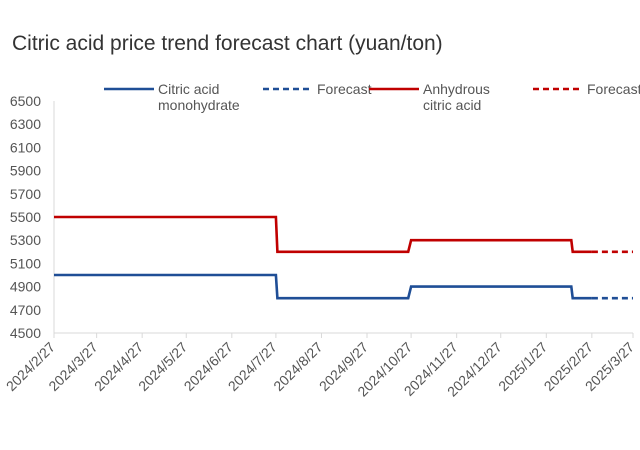 Image resolution: width=640 pixels, height=450 pixels. I want to click on y-tick-label: 4700, so click(25, 310).